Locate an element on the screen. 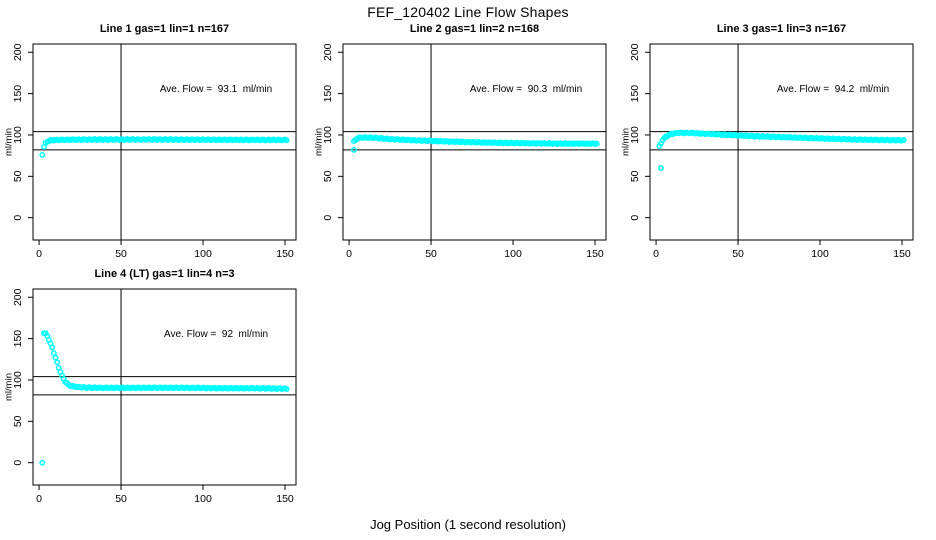  plot-area-line-4: 0 50 100 150 0 50 100 150 200 is located at coordinates (154, 396).